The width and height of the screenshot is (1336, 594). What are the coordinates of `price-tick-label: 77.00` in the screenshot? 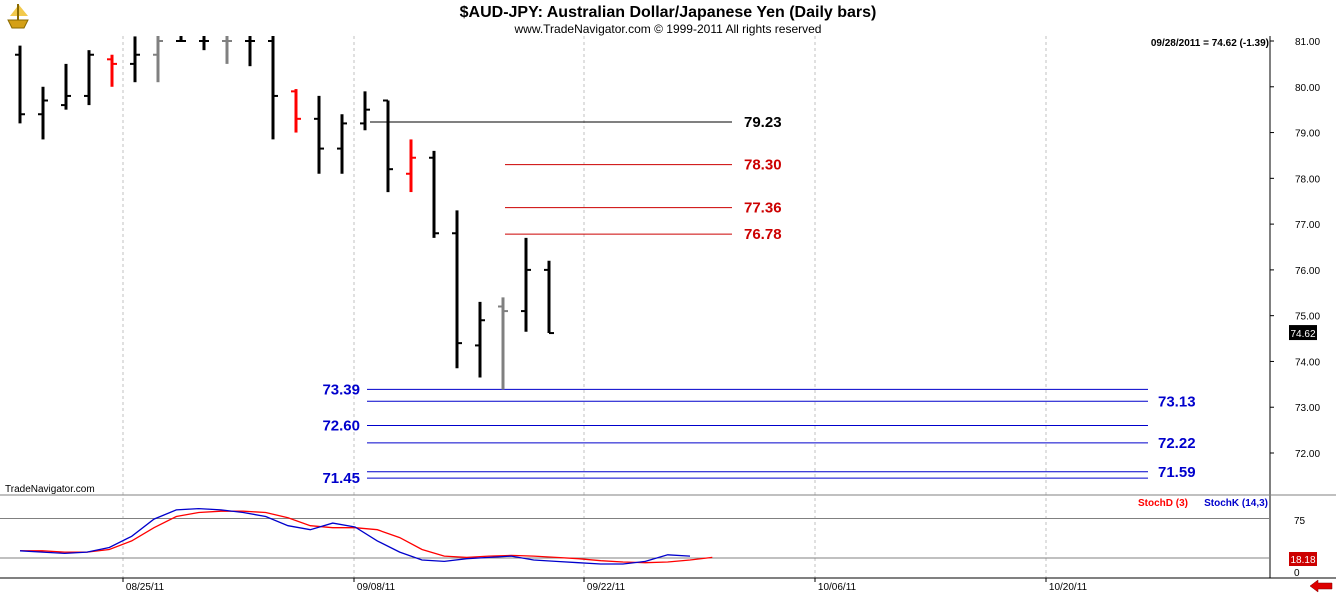 It's located at (1307, 225).